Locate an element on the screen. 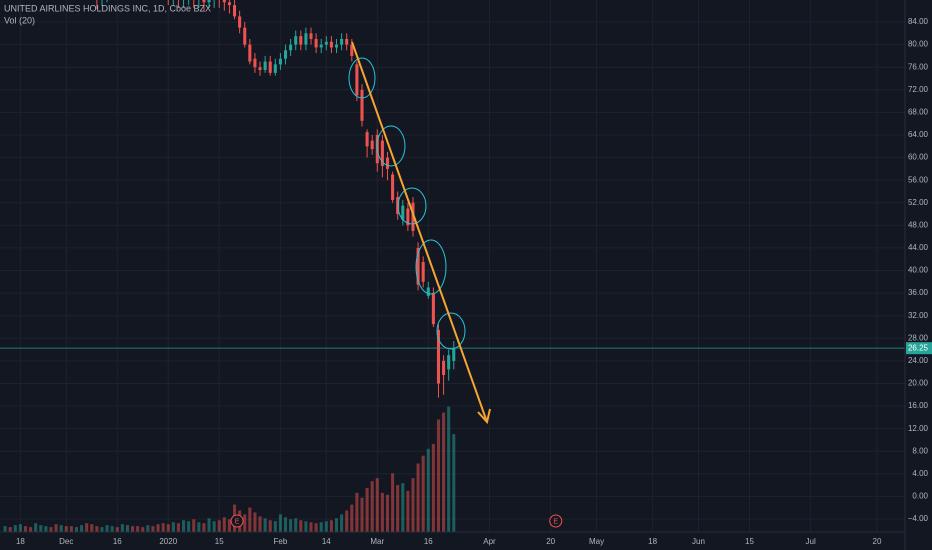 The height and width of the screenshot is (550, 932). y-tick-label: 28.00 is located at coordinates (918, 337).